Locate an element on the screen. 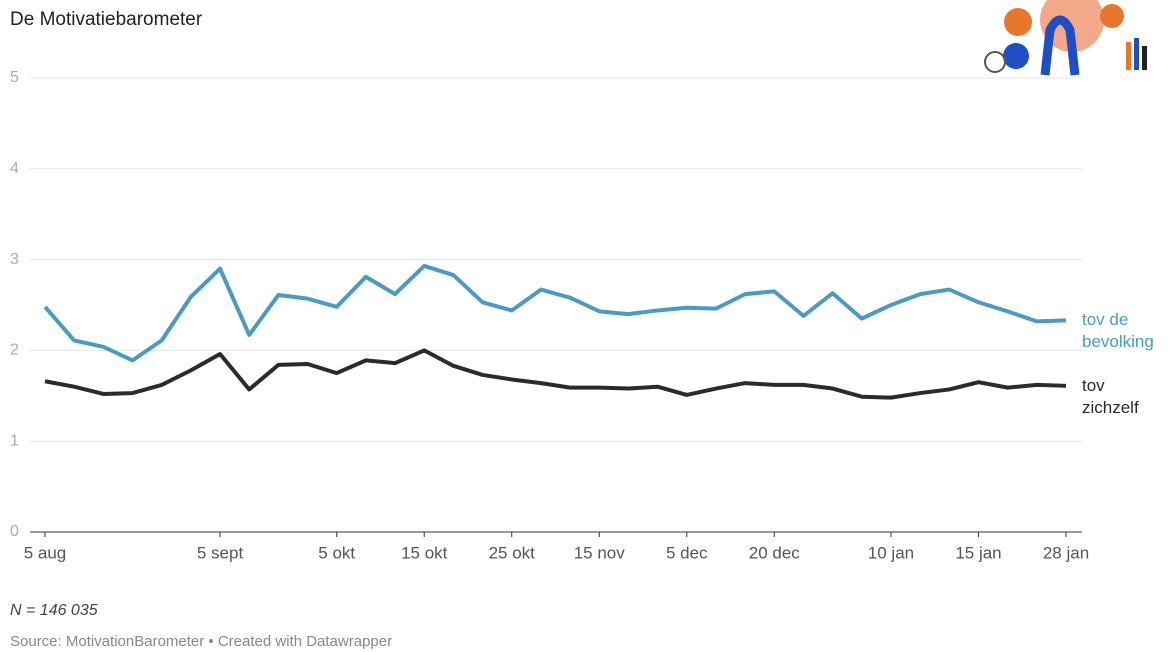 Image resolution: width=1173 pixels, height=652 pixels. y-tick-label: 0 is located at coordinates (14, 531).